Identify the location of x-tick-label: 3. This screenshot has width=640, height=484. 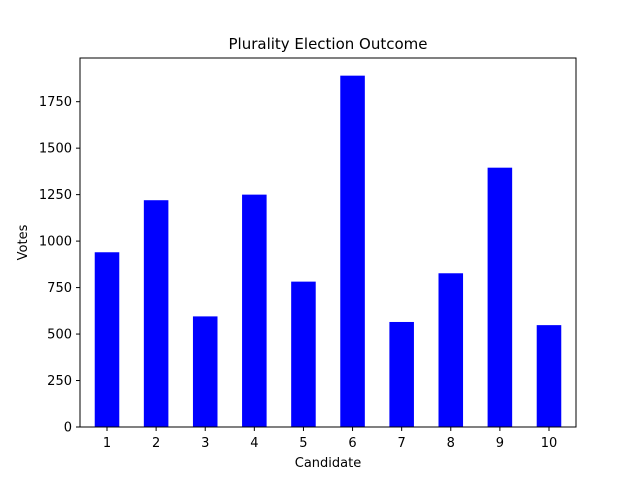
(205, 443).